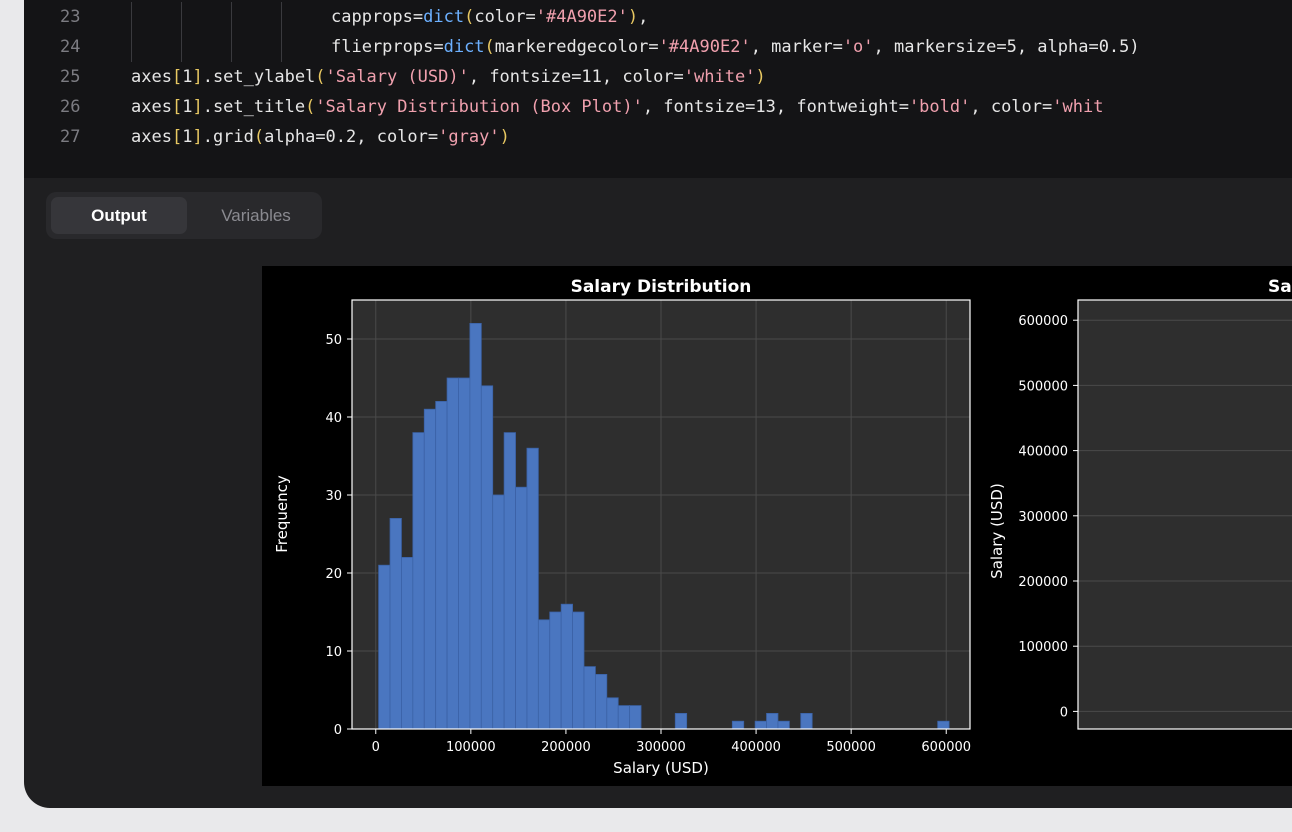 The height and width of the screenshot is (832, 1292). I want to click on histogram-y-tick-label: 30, so click(333, 496).